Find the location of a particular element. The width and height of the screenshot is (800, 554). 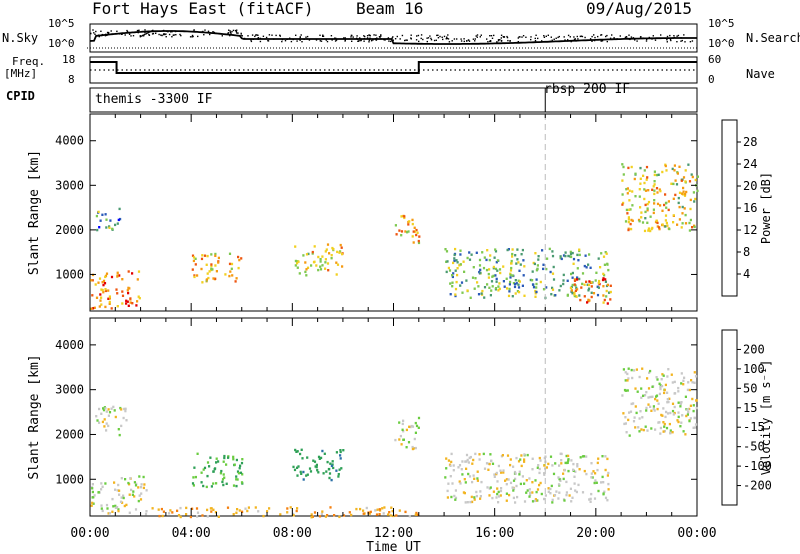

velocity-ytick-label: 2000 is located at coordinates (69, 434).